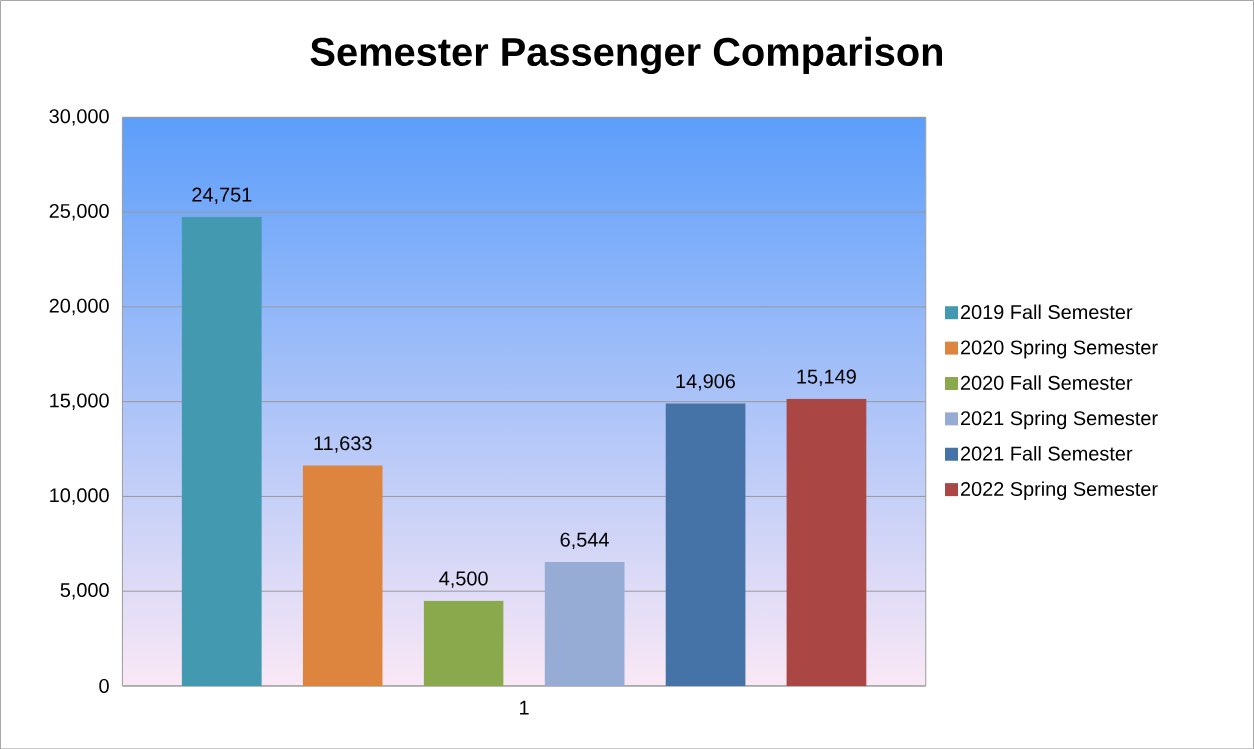 This screenshot has width=1254, height=749. What do you see at coordinates (1059, 420) in the screenshot?
I see `legend-label: 2021 Spring Semester` at bounding box center [1059, 420].